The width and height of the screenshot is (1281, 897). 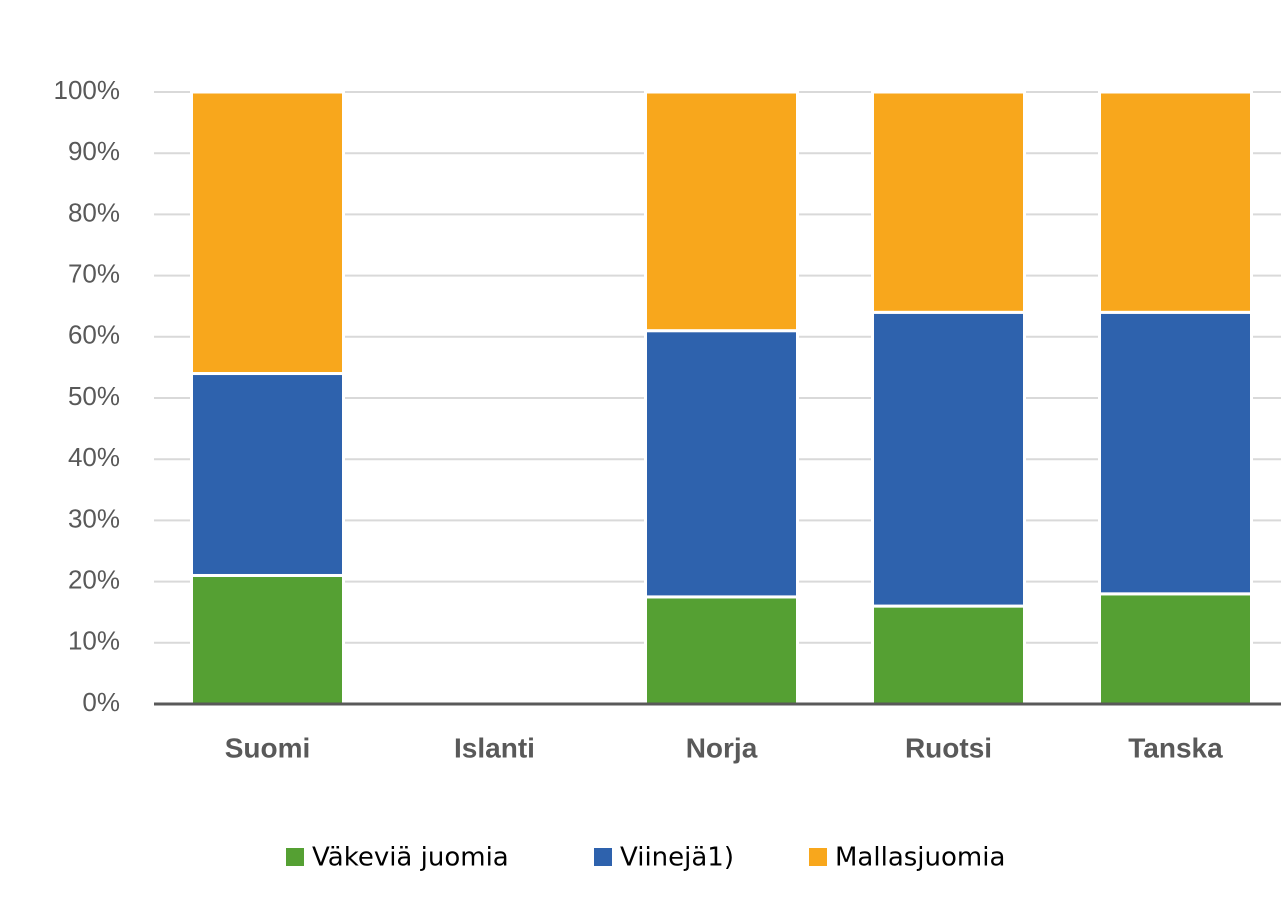 What do you see at coordinates (268, 747) in the screenshot?
I see `x-tick-label: Suomi` at bounding box center [268, 747].